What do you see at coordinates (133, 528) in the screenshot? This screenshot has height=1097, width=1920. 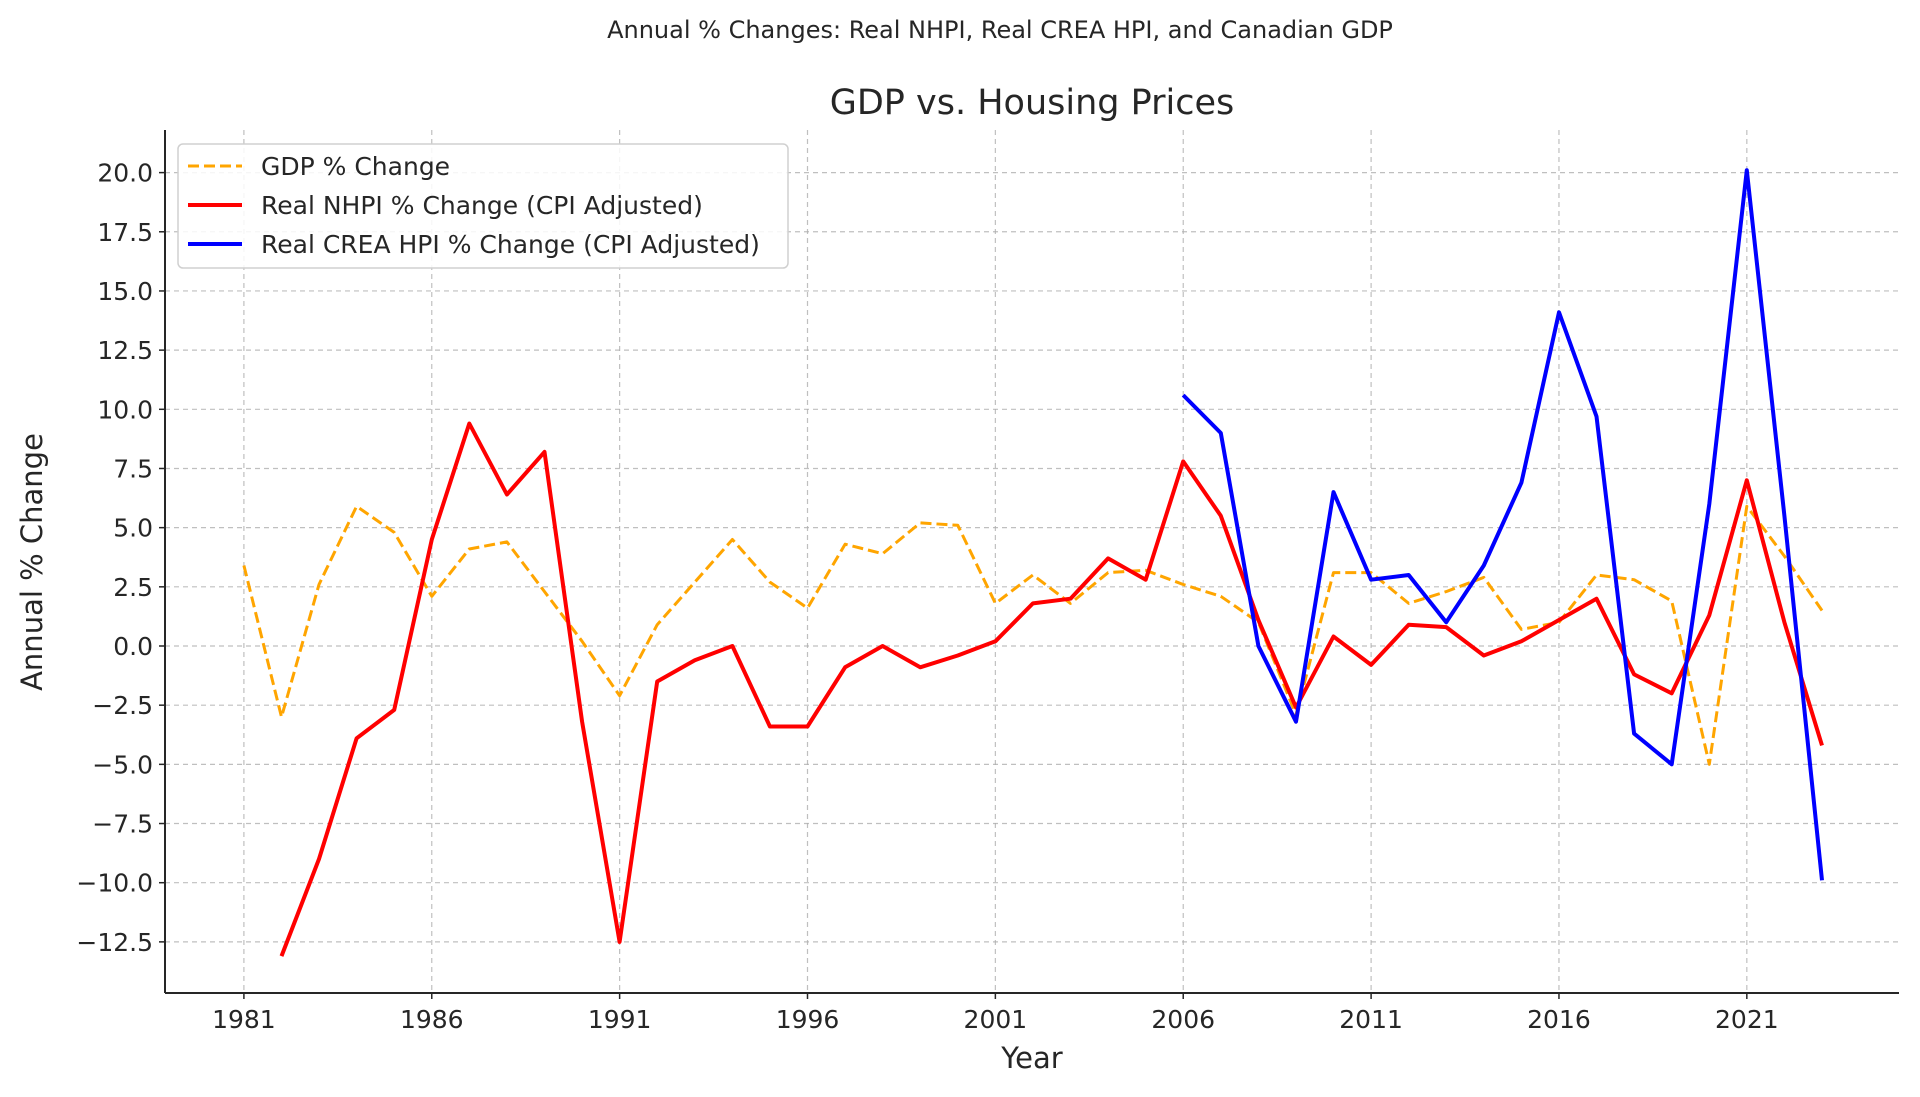 I see `y-tick-label: 5.0` at bounding box center [133, 528].